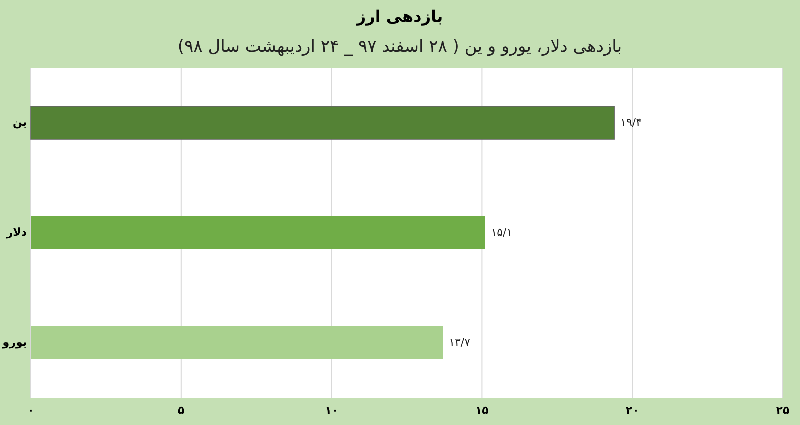  I want to click on x-tick-label: ۲۰, so click(633, 410).